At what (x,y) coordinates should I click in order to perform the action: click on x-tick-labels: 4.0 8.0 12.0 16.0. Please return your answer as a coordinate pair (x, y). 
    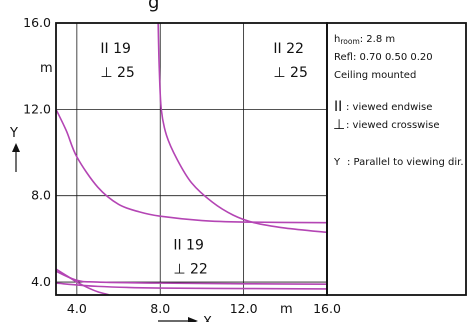
    Looking at the image, I should click on (204, 308).